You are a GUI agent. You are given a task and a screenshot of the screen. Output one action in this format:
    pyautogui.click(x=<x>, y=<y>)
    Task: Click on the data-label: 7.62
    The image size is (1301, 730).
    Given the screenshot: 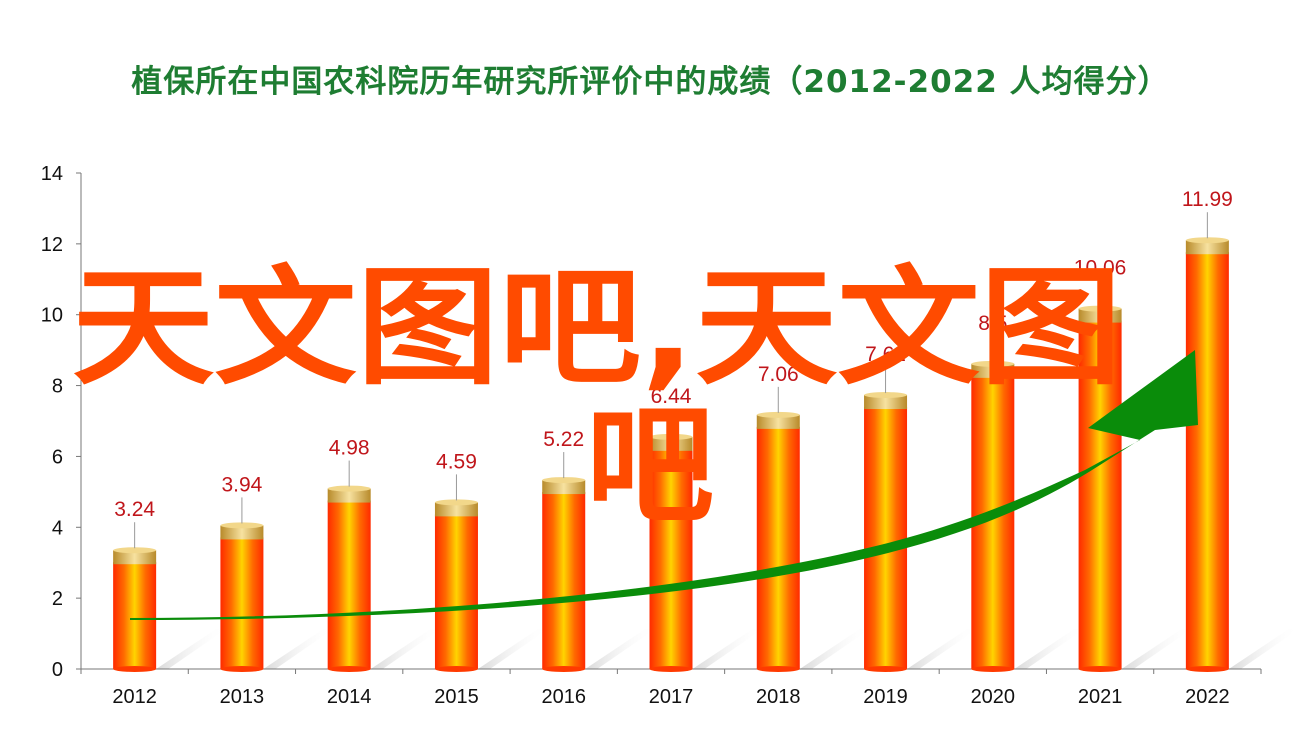 What is the action you would take?
    pyautogui.click(x=885, y=354)
    